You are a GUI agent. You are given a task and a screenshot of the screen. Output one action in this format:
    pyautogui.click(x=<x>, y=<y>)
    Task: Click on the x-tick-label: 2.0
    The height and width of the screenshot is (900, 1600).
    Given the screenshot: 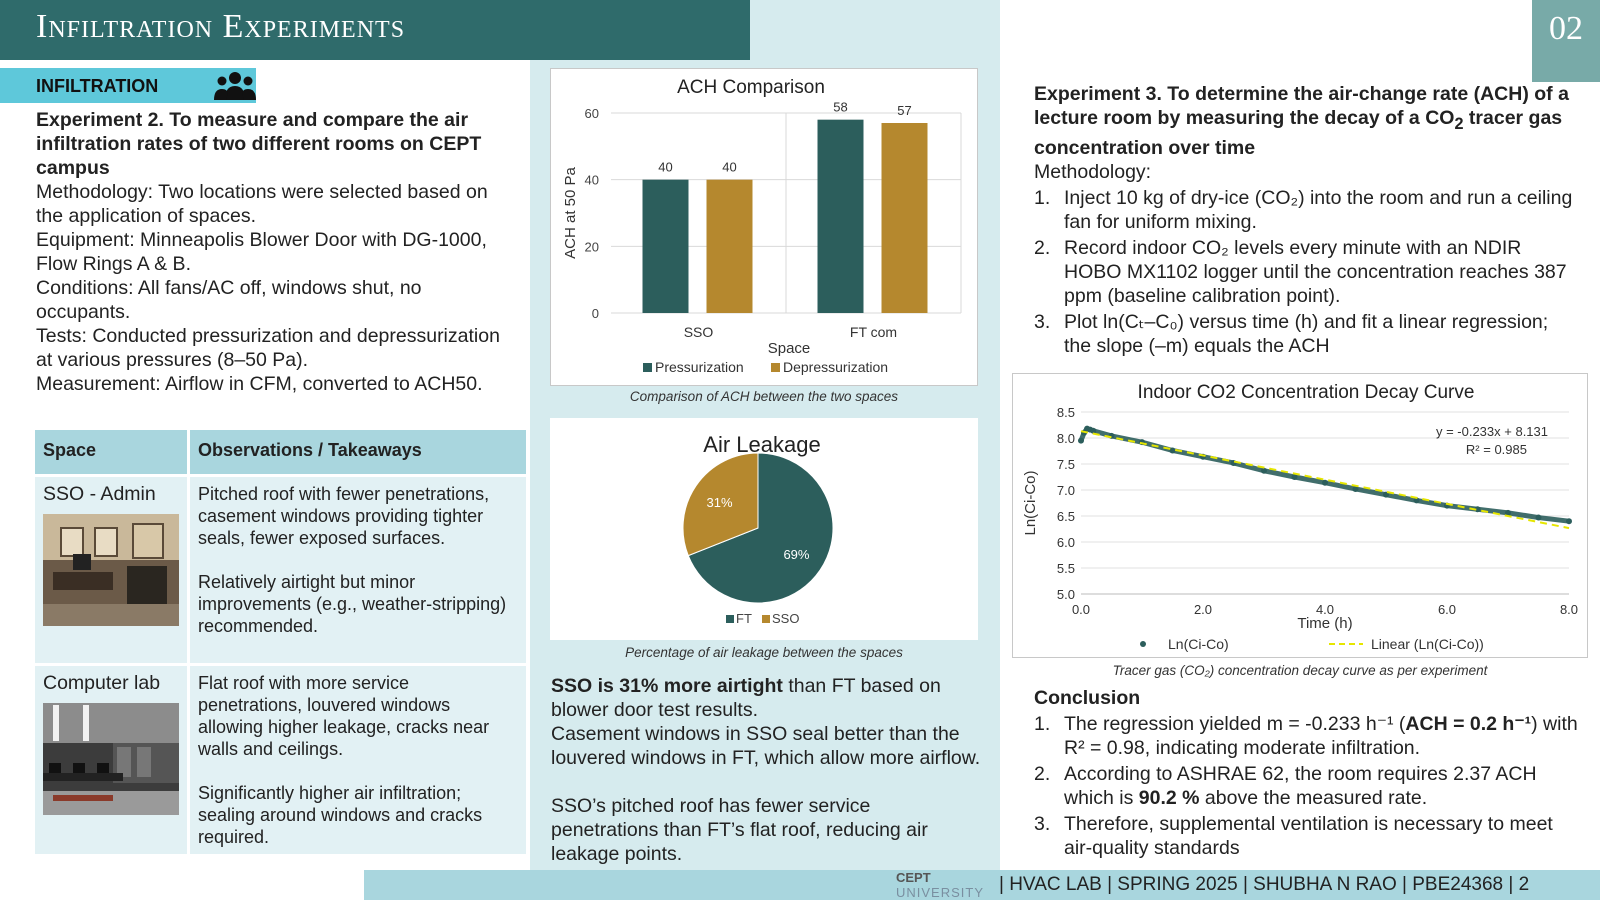 What is the action you would take?
    pyautogui.click(x=1203, y=609)
    